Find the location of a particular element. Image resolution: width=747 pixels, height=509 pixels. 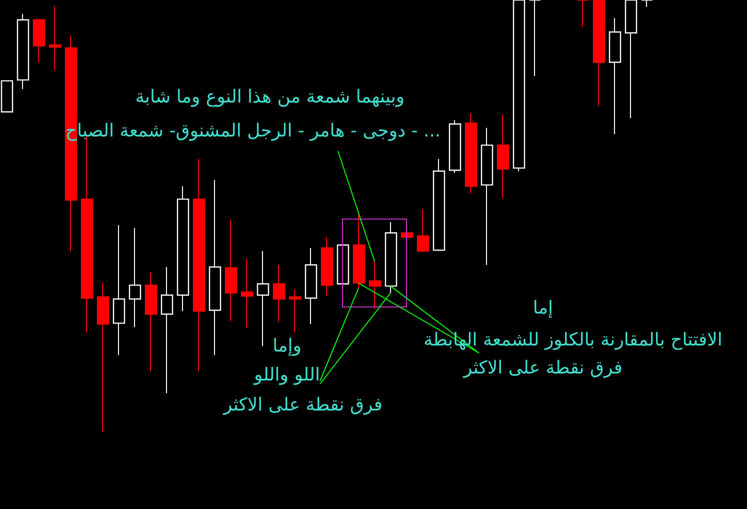

annotation: وإما is located at coordinates (287, 345).